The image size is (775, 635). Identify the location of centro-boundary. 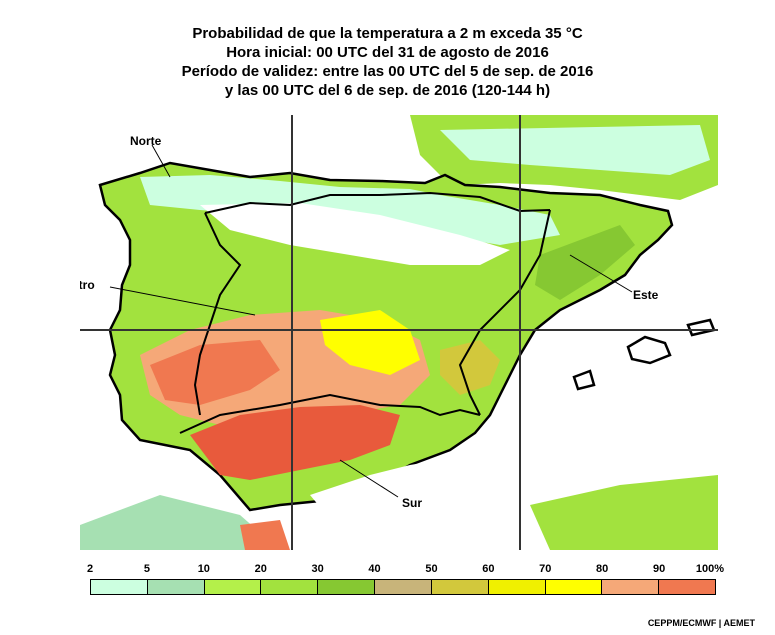
(217, 314).